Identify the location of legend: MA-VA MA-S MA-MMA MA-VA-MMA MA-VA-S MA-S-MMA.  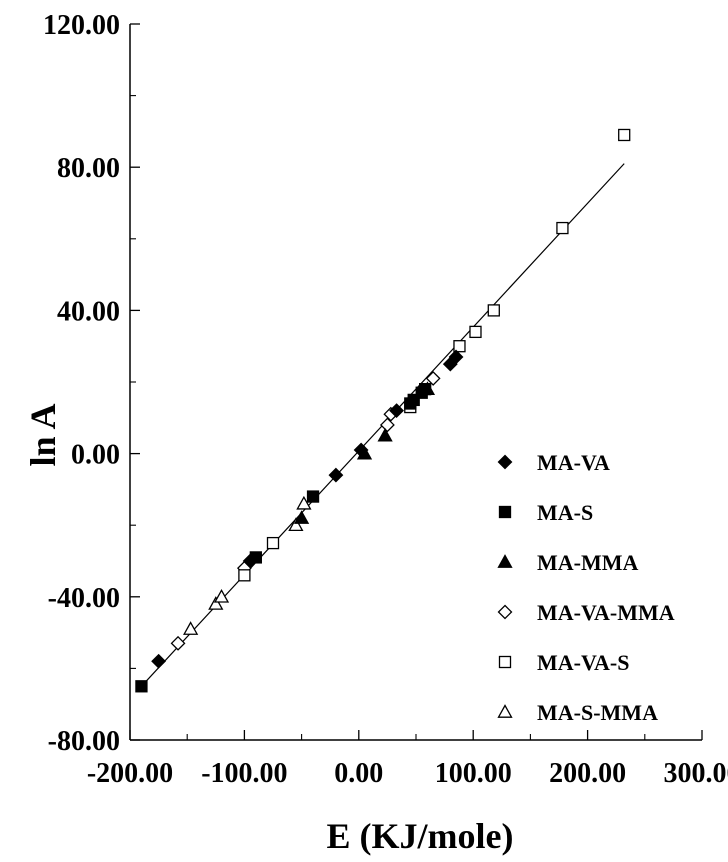
(586, 587).